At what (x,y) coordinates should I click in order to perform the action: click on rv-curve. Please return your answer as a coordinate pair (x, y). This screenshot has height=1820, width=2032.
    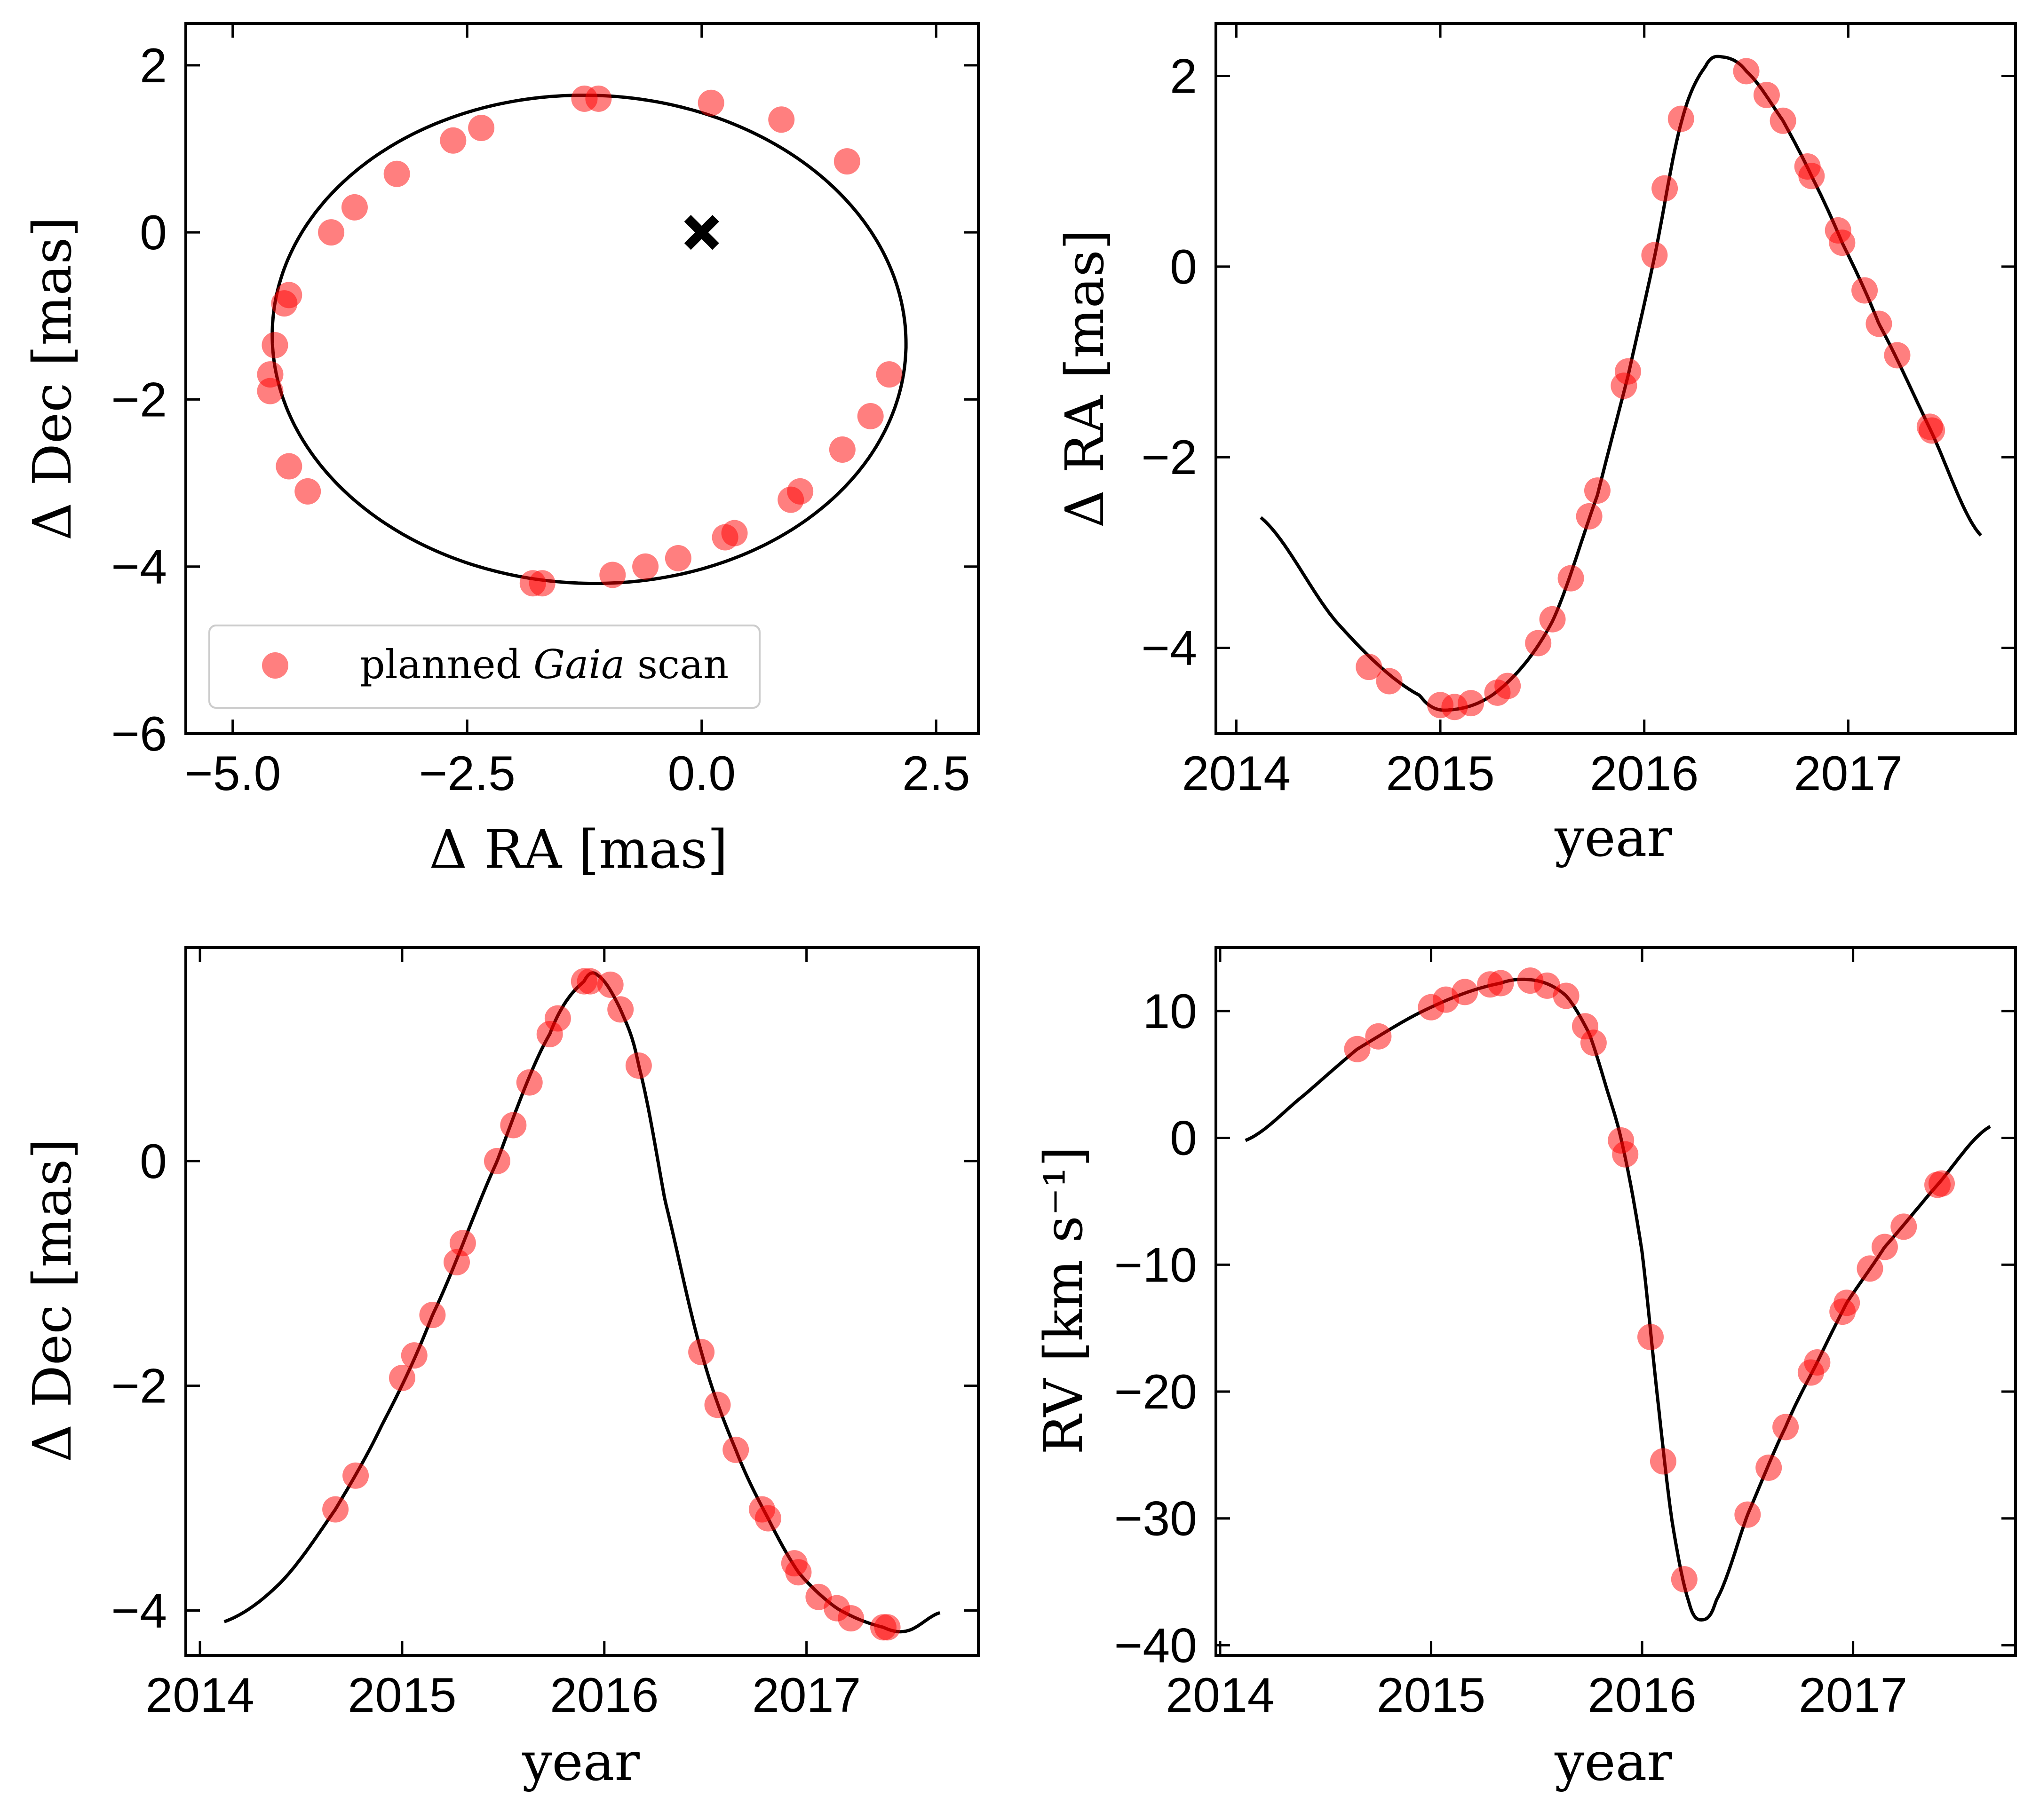
    Looking at the image, I should click on (1618, 1299).